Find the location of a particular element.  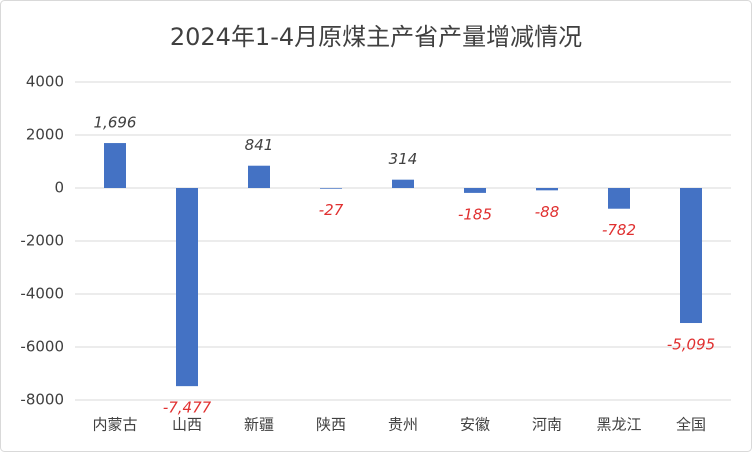

y-tick-label: -2000 is located at coordinates (42, 241).